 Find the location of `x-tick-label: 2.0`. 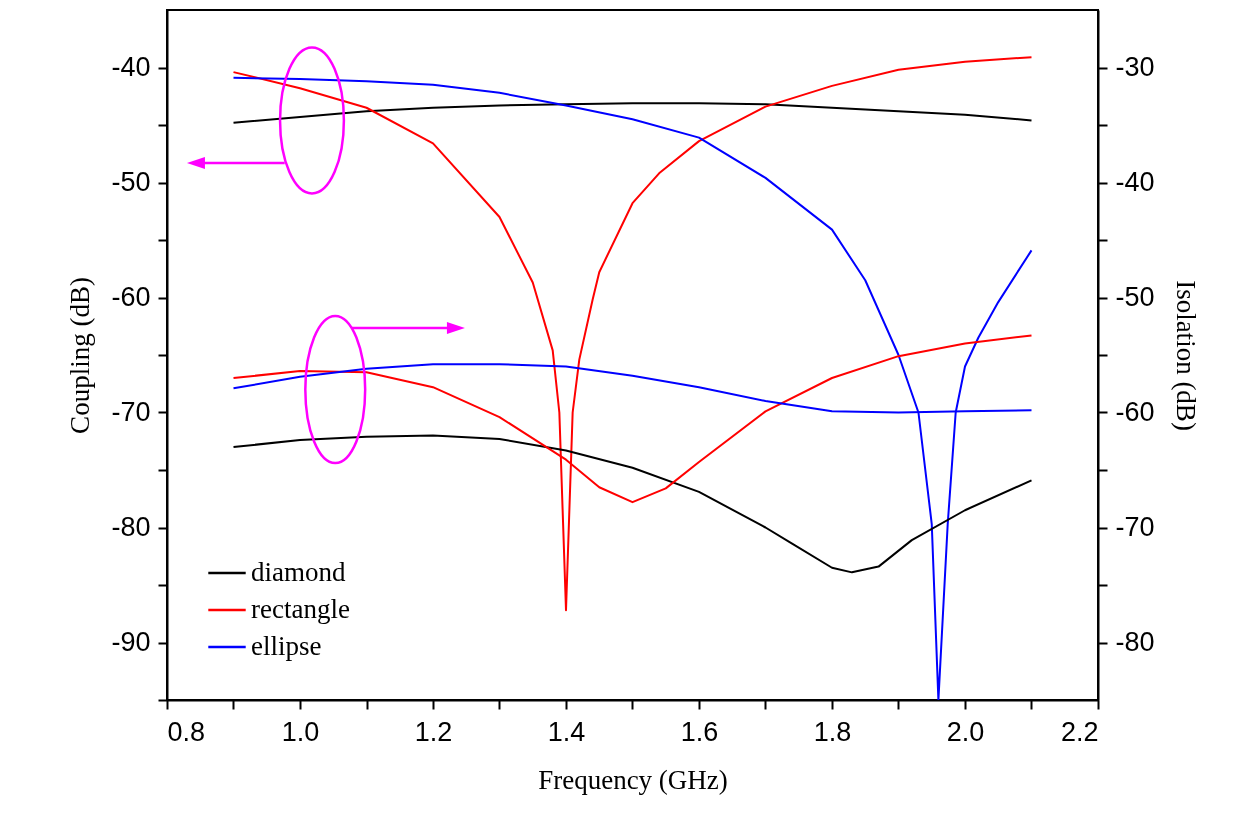

x-tick-label: 2.0 is located at coordinates (965, 731).